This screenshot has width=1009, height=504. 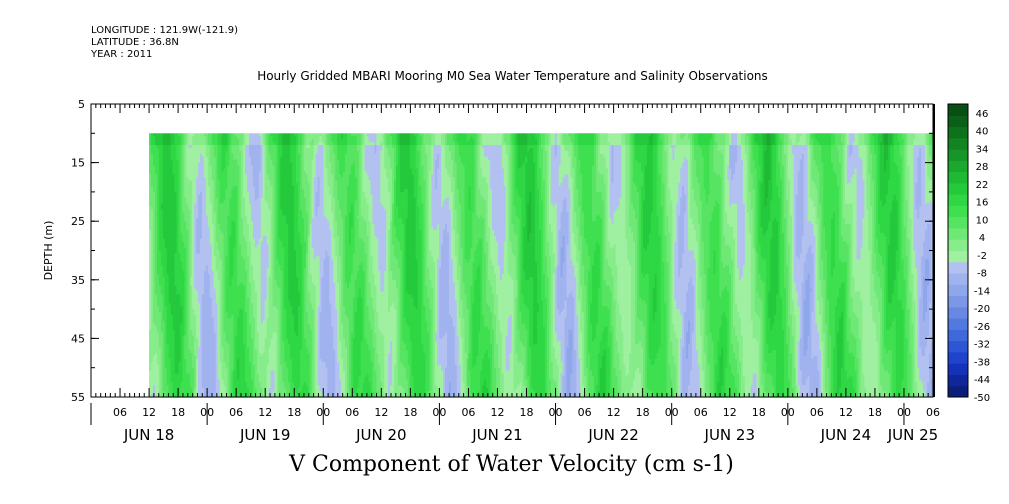 What do you see at coordinates (912, 435) in the screenshot?
I see `x-day-label: JUN 25` at bounding box center [912, 435].